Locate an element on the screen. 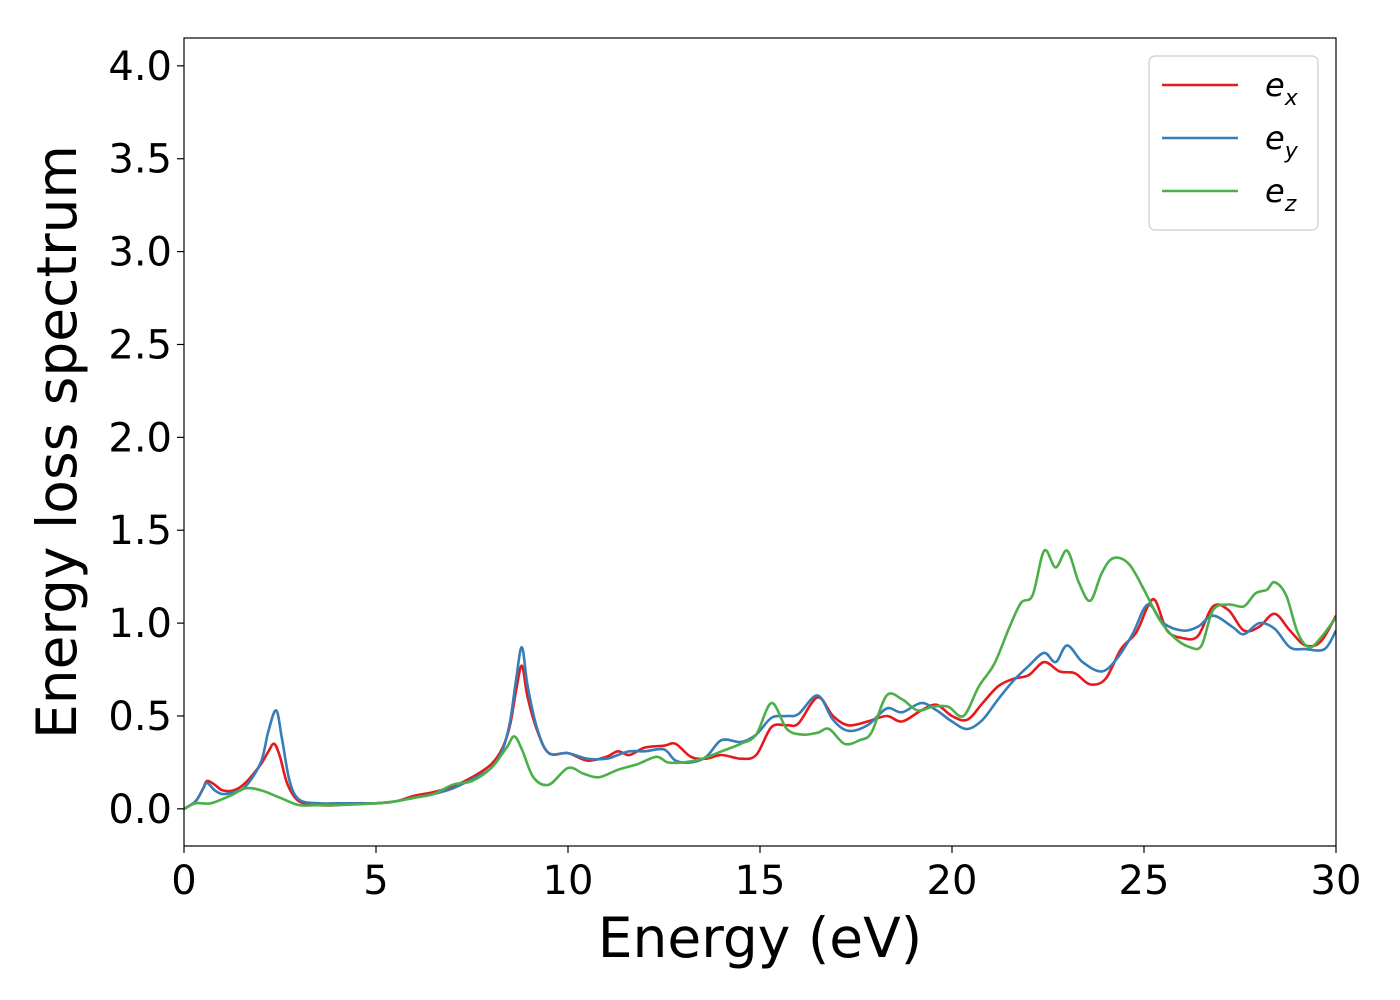  x-axis: 0 5 10 15 20 25 30 is located at coordinates (766, 875).